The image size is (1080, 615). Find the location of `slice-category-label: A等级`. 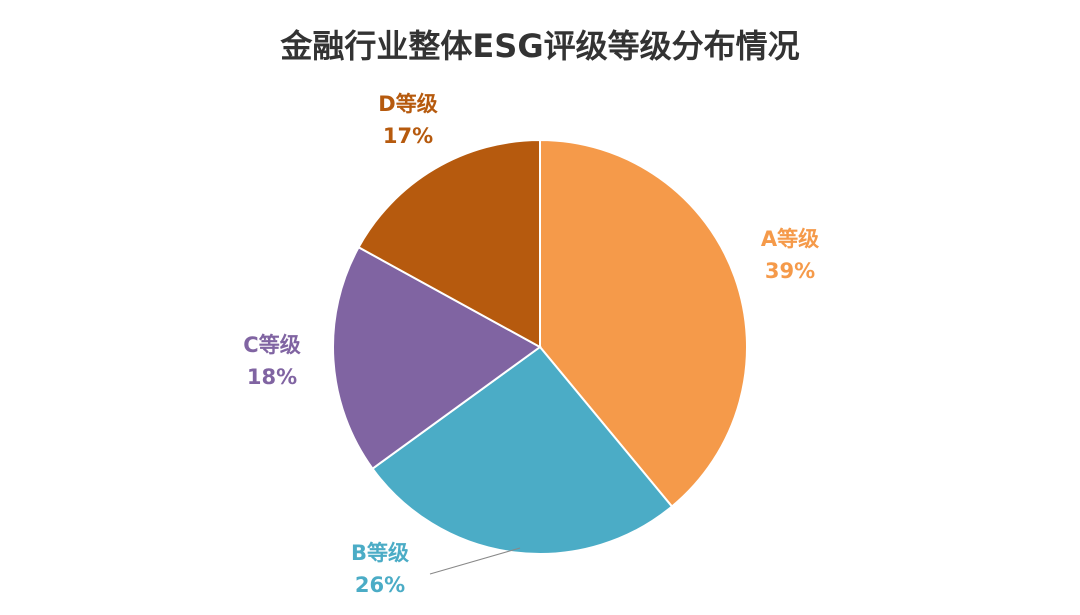

slice-category-label: A等级 is located at coordinates (790, 239).